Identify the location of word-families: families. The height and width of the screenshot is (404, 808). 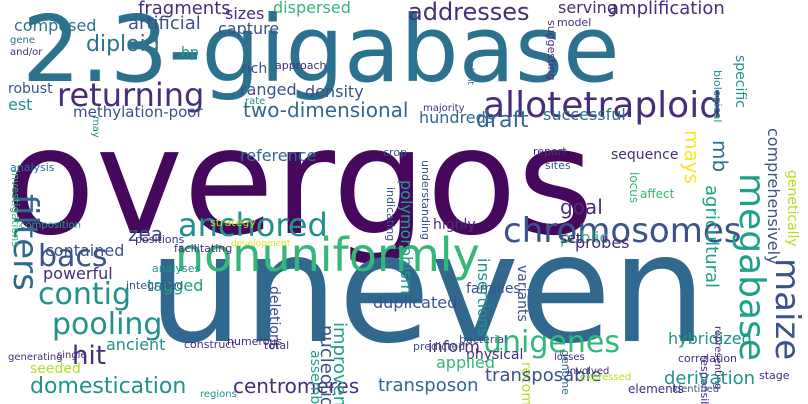
(493, 289).